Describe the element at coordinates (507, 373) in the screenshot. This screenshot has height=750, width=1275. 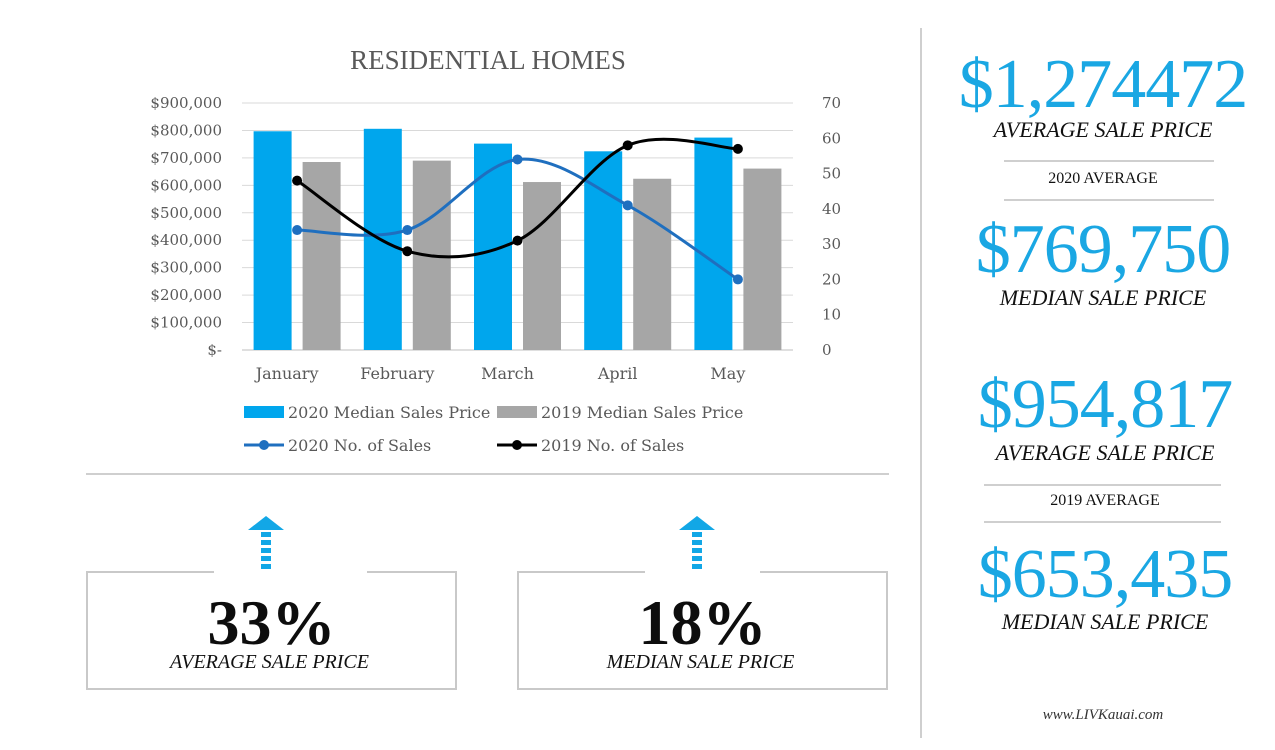
I see `category-label: March` at that location.